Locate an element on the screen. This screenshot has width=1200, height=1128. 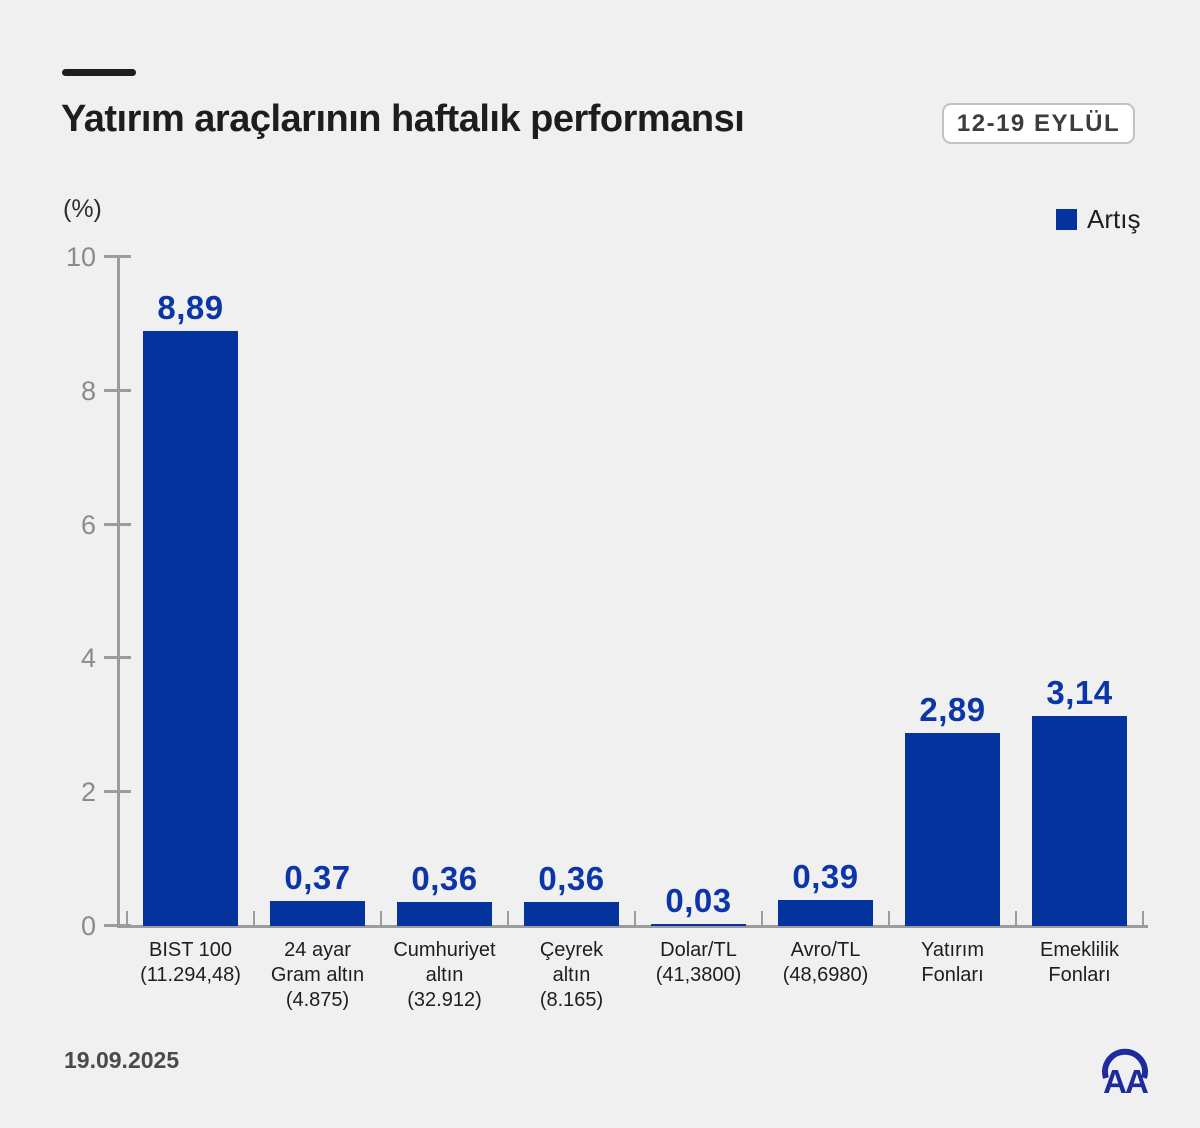
date-range-badge-label: 12-19 EYLÜL is located at coordinates (1038, 123).